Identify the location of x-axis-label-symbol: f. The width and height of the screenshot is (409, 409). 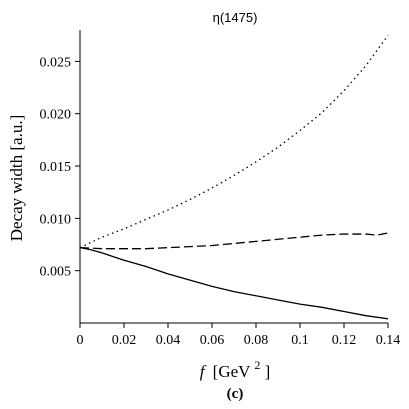
(203, 371).